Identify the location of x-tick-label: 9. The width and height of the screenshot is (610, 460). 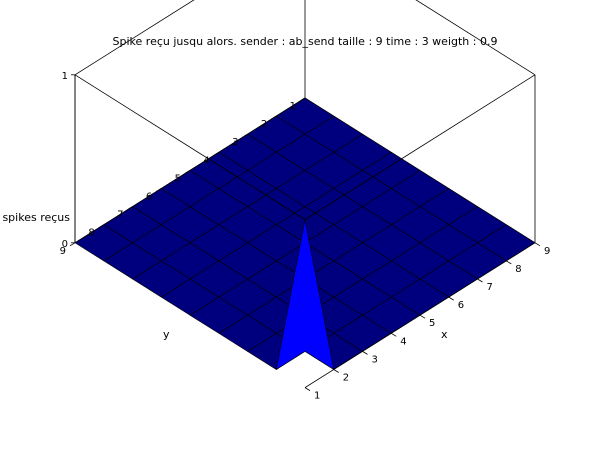
(547, 251).